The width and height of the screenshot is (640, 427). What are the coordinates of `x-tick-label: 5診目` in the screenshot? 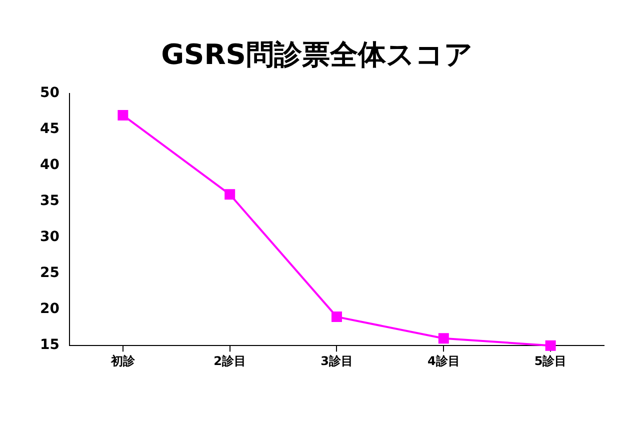 It's located at (550, 361).